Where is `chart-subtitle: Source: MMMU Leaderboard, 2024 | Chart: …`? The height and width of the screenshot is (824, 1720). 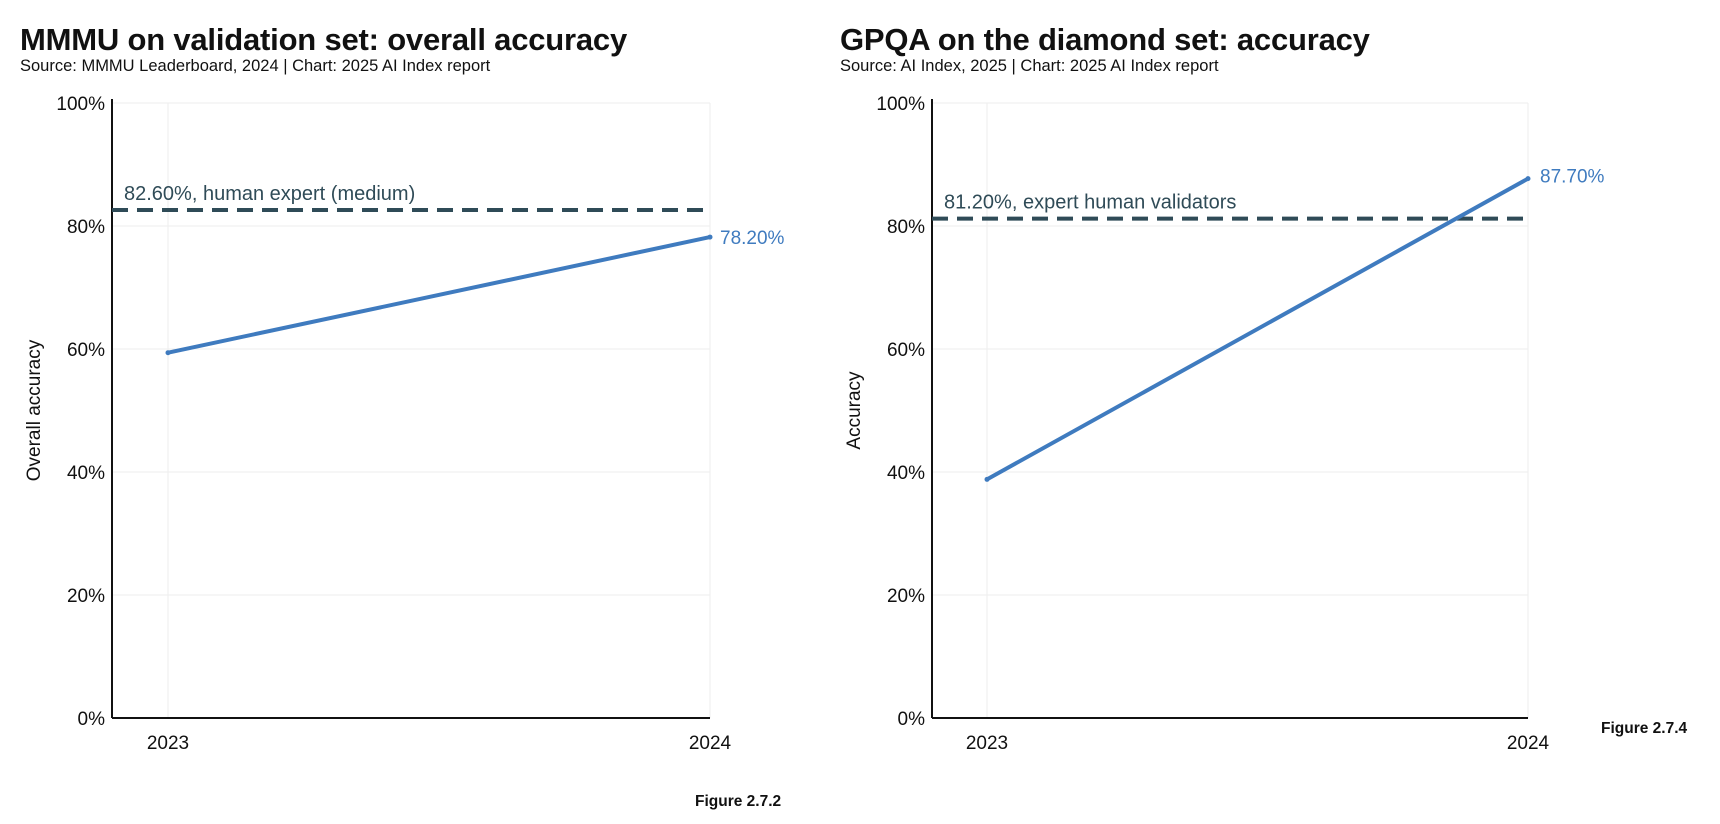 chart-subtitle: Source: MMMU Leaderboard, 2024 | Chart: … is located at coordinates (255, 66).